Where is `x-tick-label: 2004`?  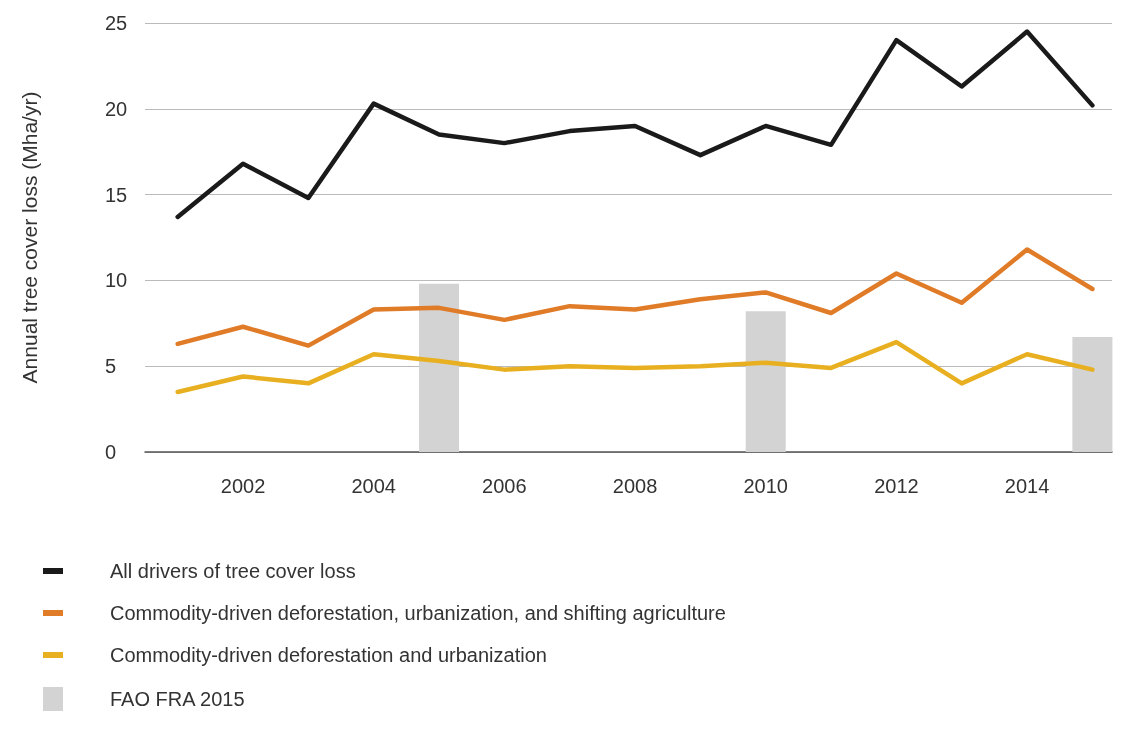
x-tick-label: 2004 is located at coordinates (373, 486).